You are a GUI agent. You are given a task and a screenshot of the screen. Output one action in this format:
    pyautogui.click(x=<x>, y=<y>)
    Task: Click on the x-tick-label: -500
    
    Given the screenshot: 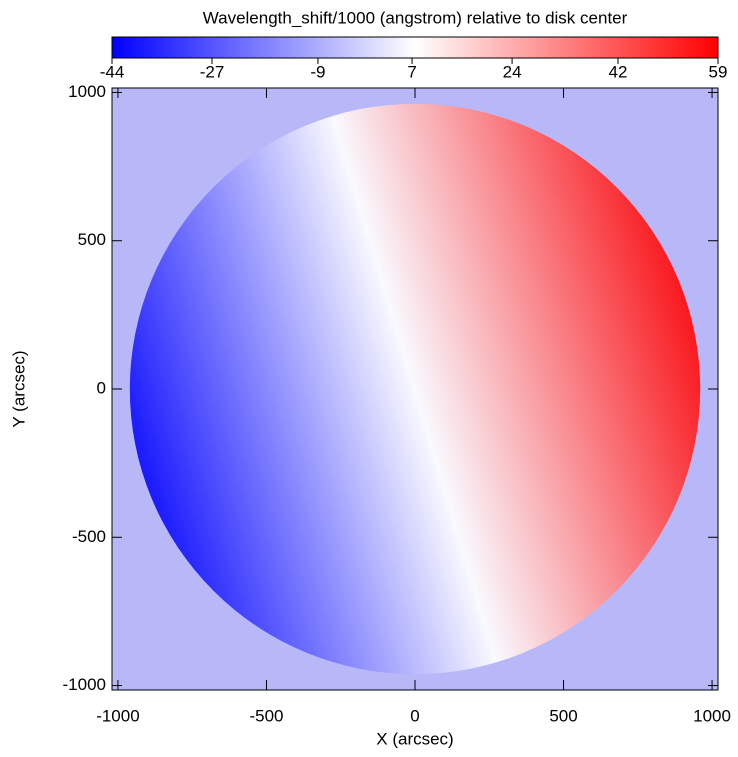 What is the action you would take?
    pyautogui.click(x=266, y=715)
    